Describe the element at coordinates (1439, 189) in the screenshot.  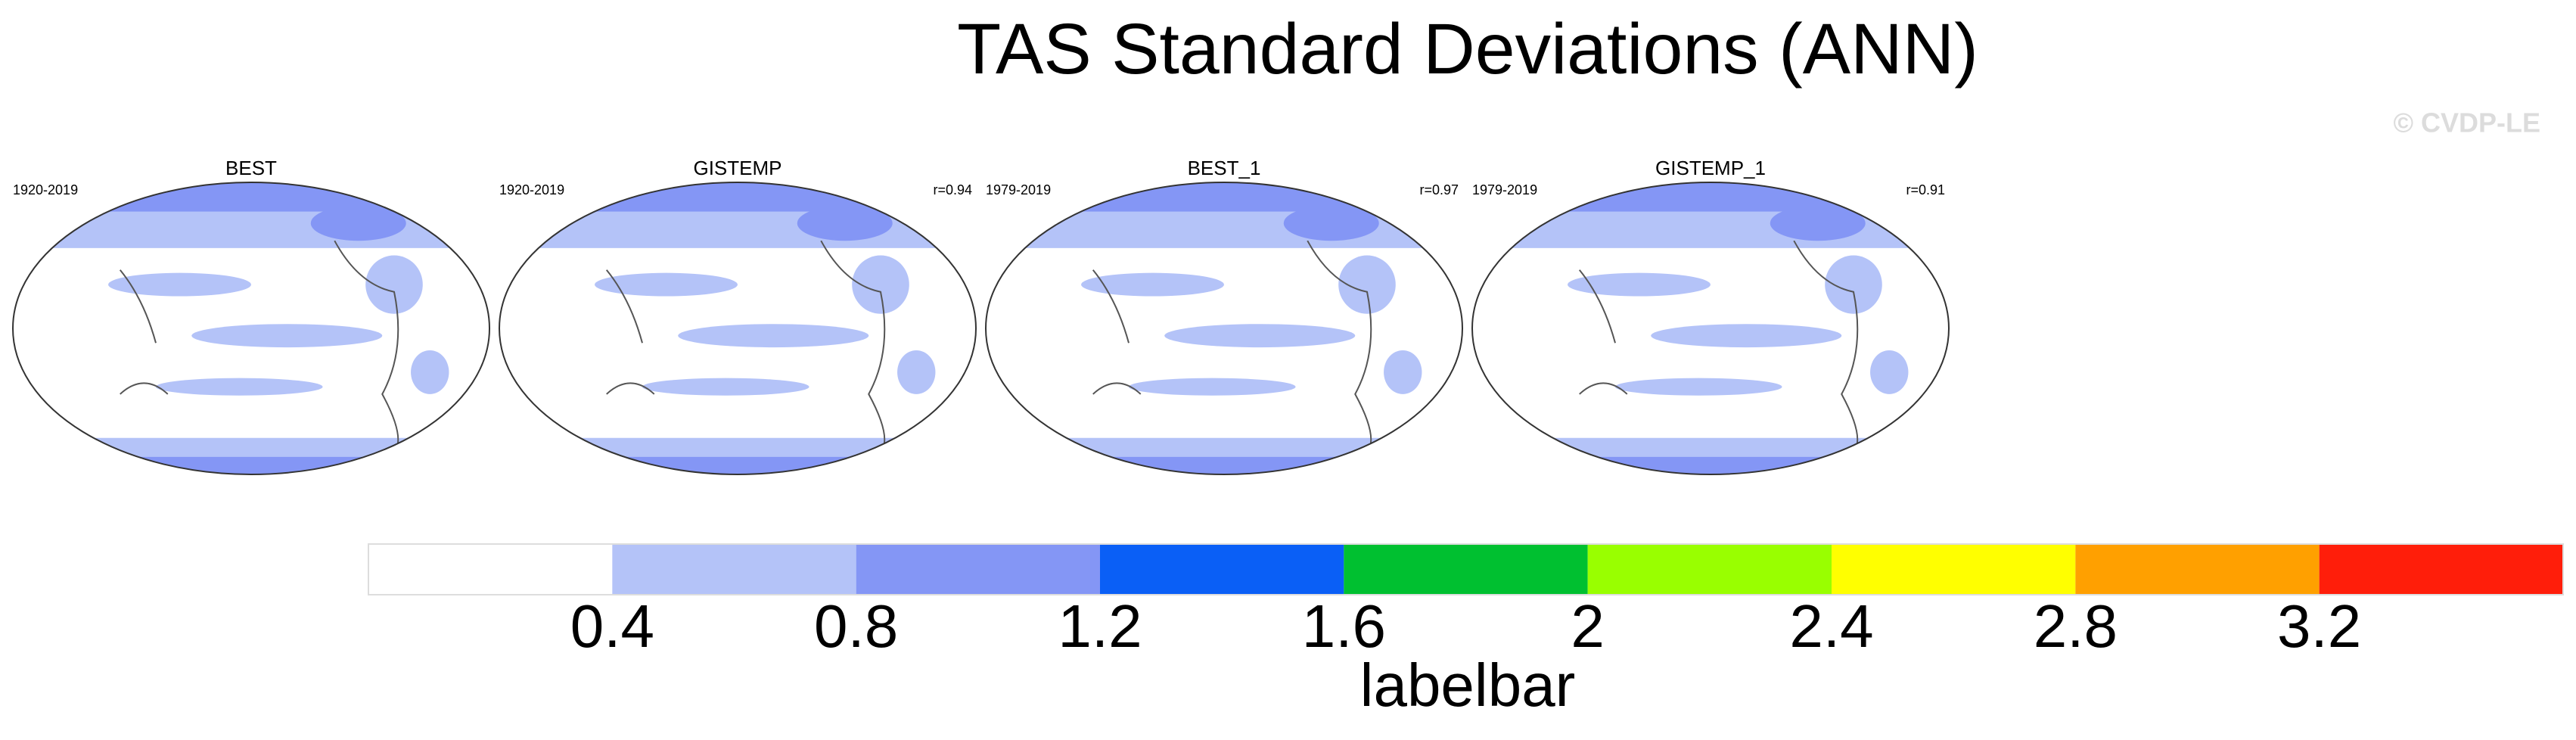
I see `panel-correlation: r=0.97` at that location.